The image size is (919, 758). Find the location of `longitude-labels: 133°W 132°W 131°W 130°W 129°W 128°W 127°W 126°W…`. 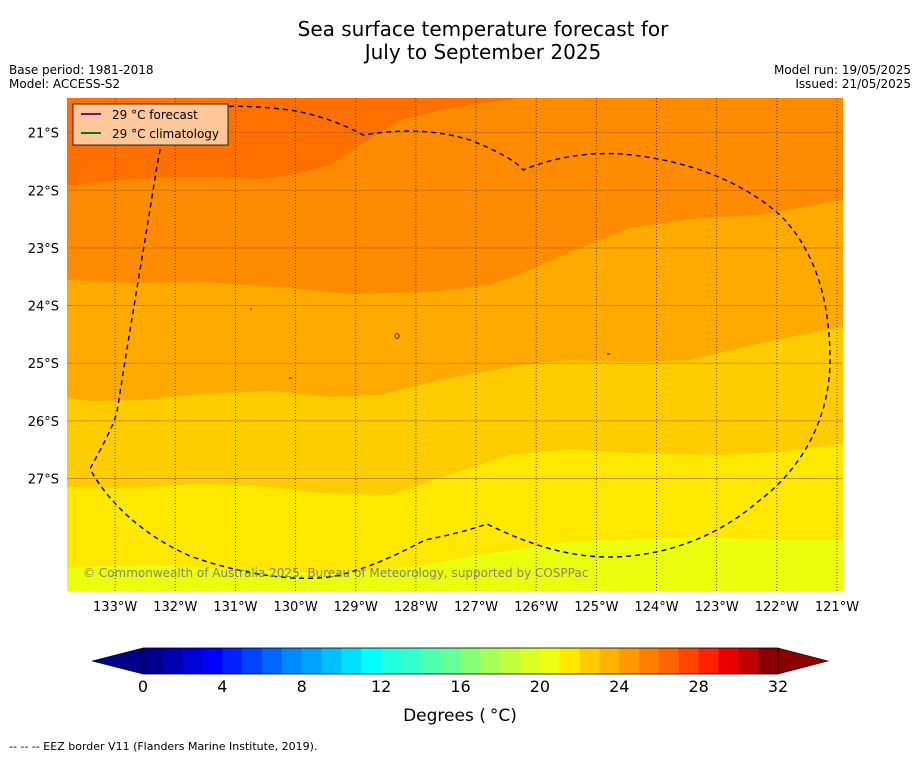

longitude-labels: 133°W 132°W 131°W 130°W 129°W 128°W 127°W 126°W… is located at coordinates (476, 607).